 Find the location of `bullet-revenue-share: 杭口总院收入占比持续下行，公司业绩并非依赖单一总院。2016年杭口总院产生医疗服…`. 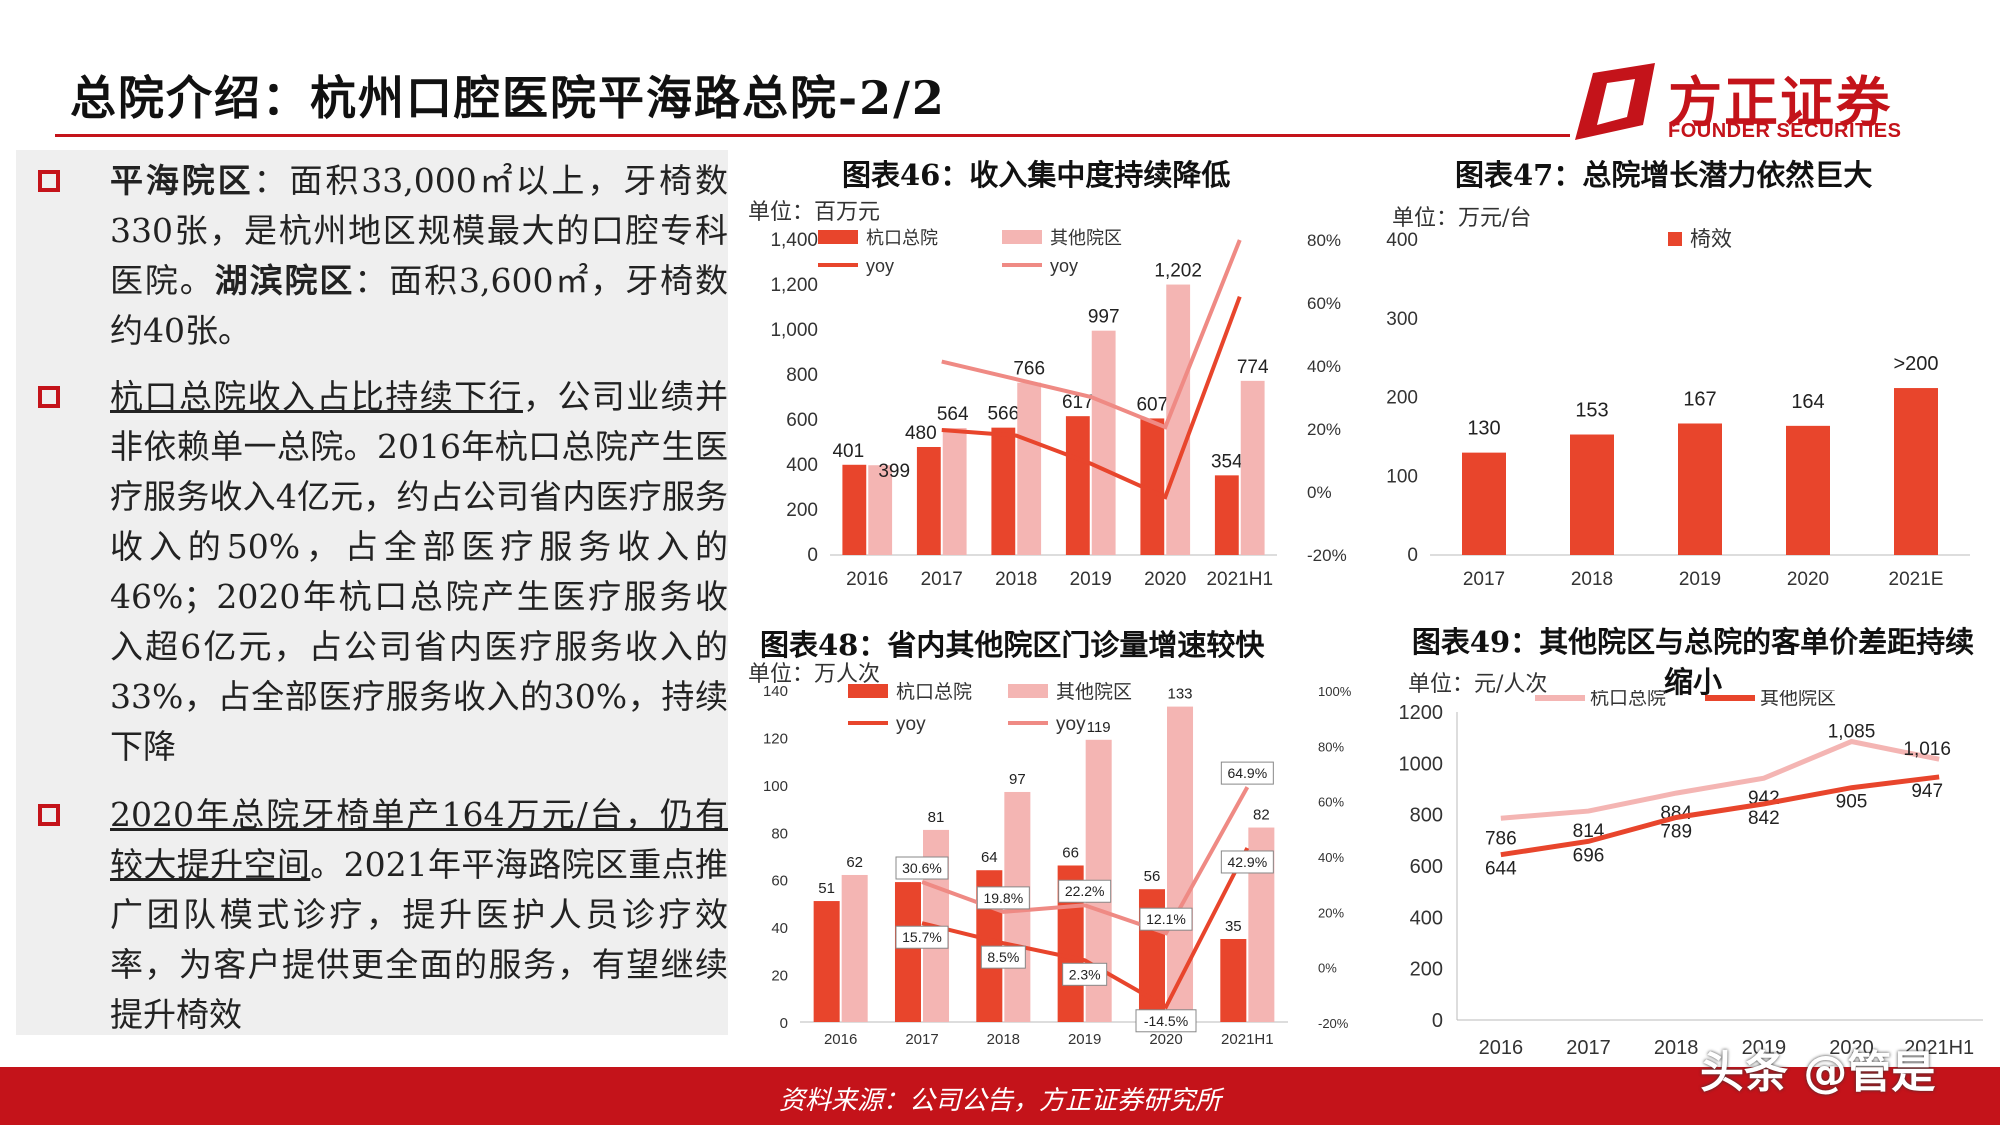

bullet-revenue-share: 杭口总院收入占比持续下行，公司业绩并非依赖单一总院。2016年杭口总院产生医疗服… is located at coordinates (383, 572).